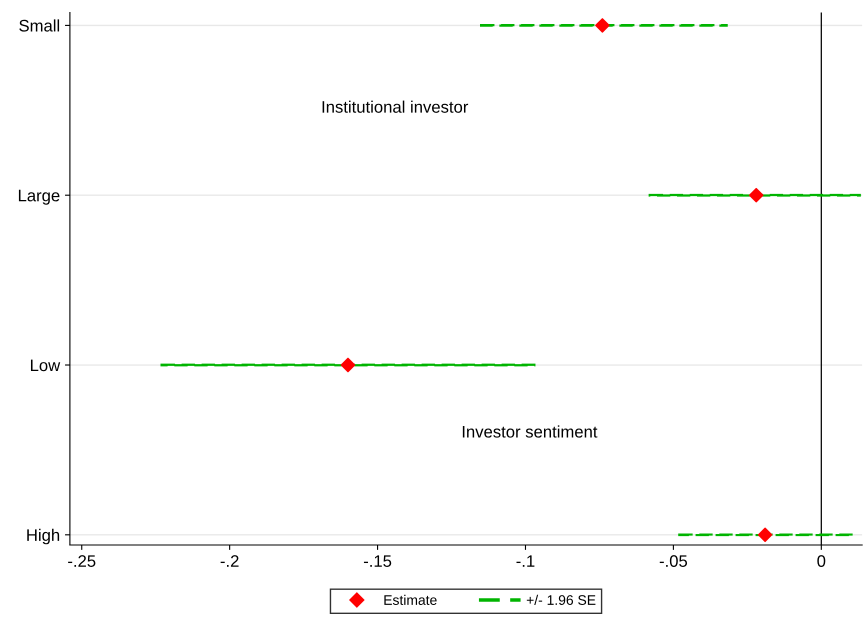 This screenshot has height=625, width=863. I want to click on x-tick-label: -.25, so click(82, 561).